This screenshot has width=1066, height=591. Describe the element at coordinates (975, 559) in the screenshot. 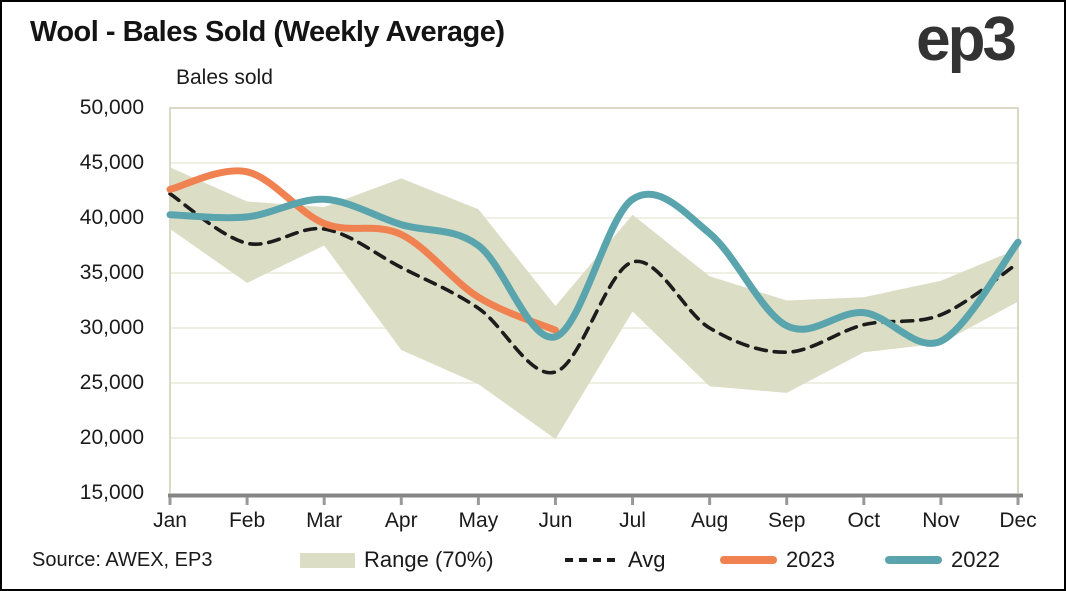

I see `legend-label: 2022` at that location.